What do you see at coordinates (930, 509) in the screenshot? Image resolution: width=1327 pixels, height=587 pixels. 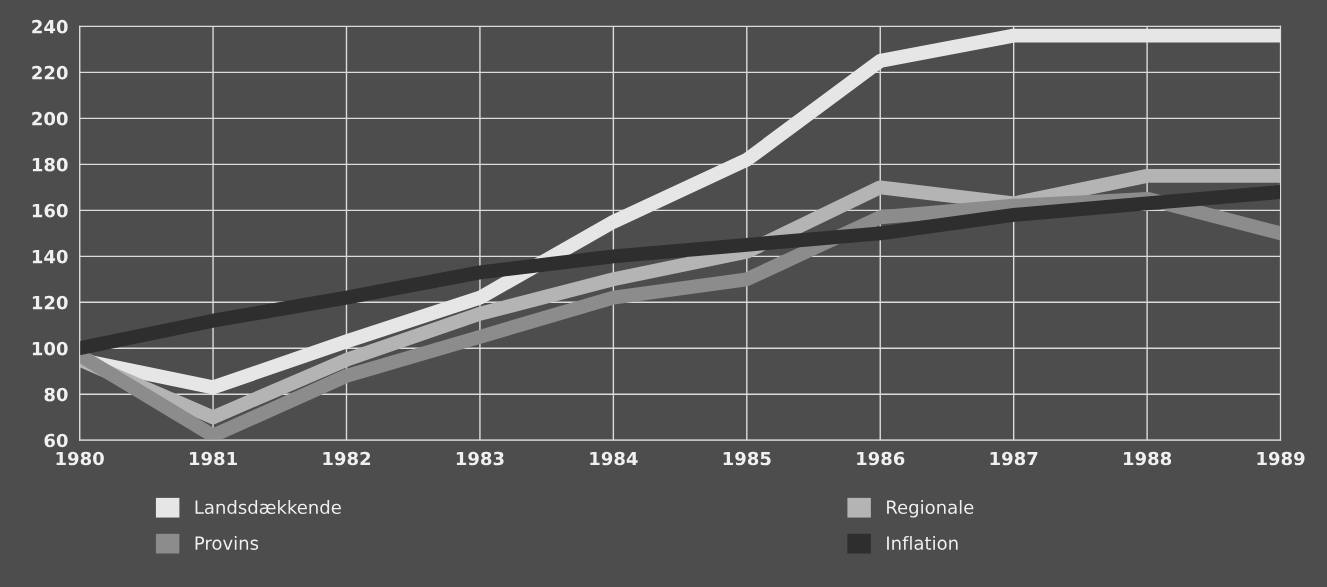 I see `legend-label: Regionale` at bounding box center [930, 509].